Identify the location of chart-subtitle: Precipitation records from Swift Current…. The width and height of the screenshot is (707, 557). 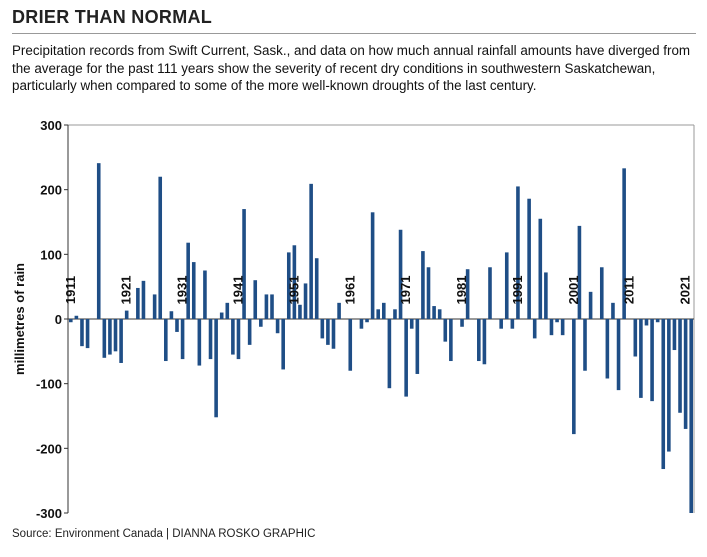
(351, 68).